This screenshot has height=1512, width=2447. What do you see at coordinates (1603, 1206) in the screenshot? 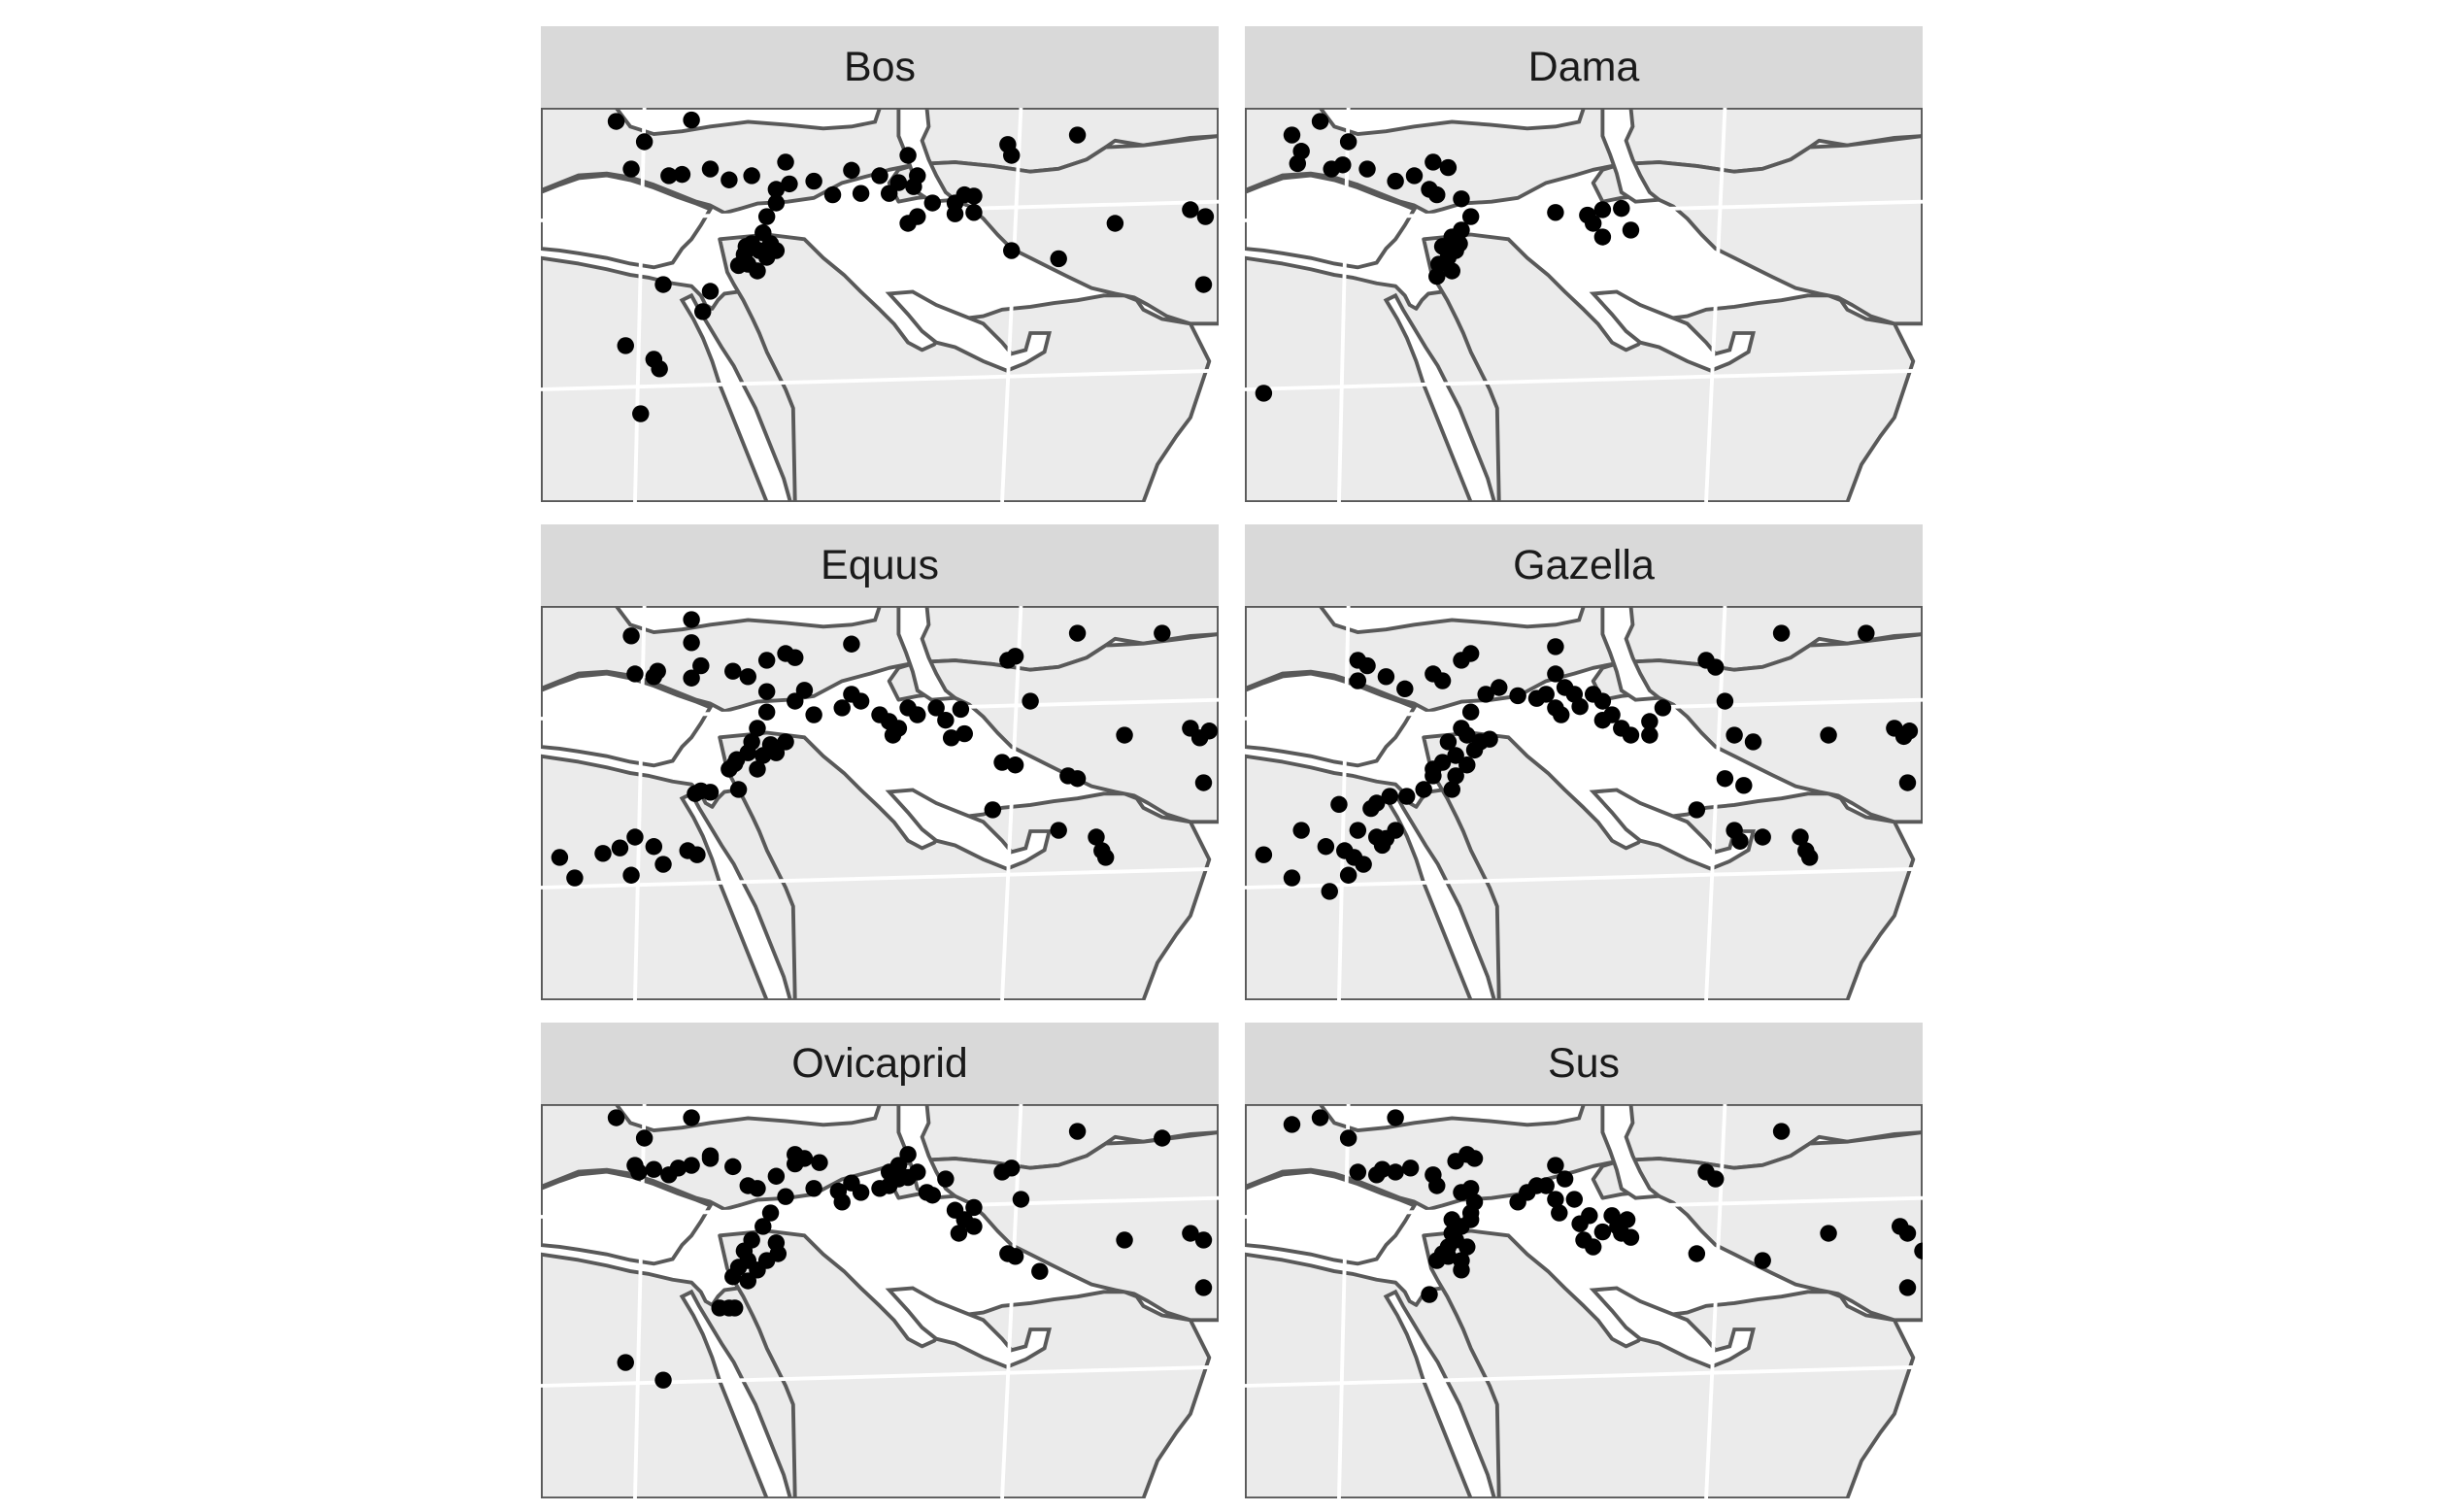
I see `site-points` at bounding box center [1603, 1206].